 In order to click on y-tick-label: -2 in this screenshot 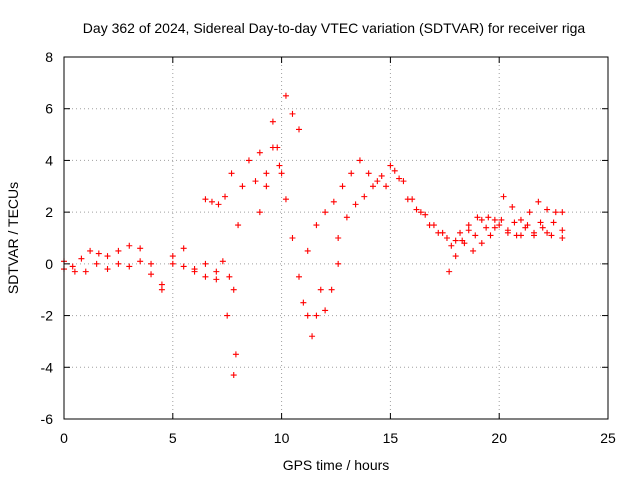, I will do `click(47, 316)`.